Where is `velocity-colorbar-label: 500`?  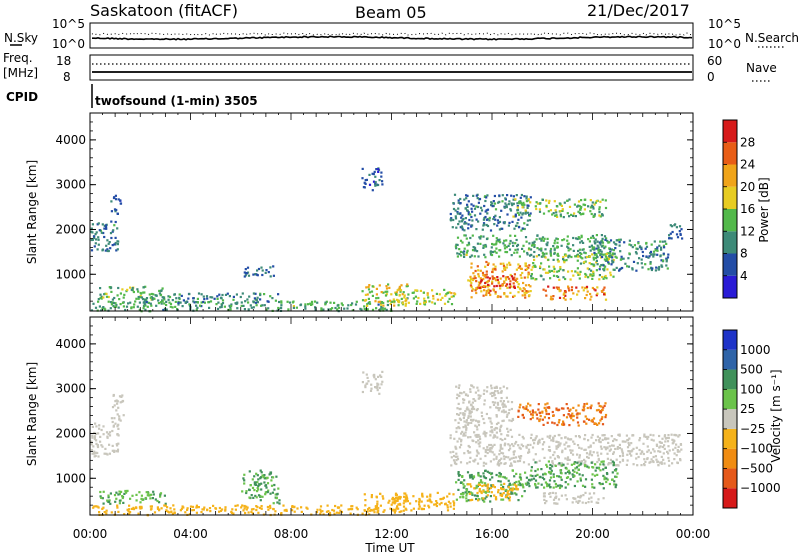
velocity-colorbar-label: 500 is located at coordinates (751, 370).